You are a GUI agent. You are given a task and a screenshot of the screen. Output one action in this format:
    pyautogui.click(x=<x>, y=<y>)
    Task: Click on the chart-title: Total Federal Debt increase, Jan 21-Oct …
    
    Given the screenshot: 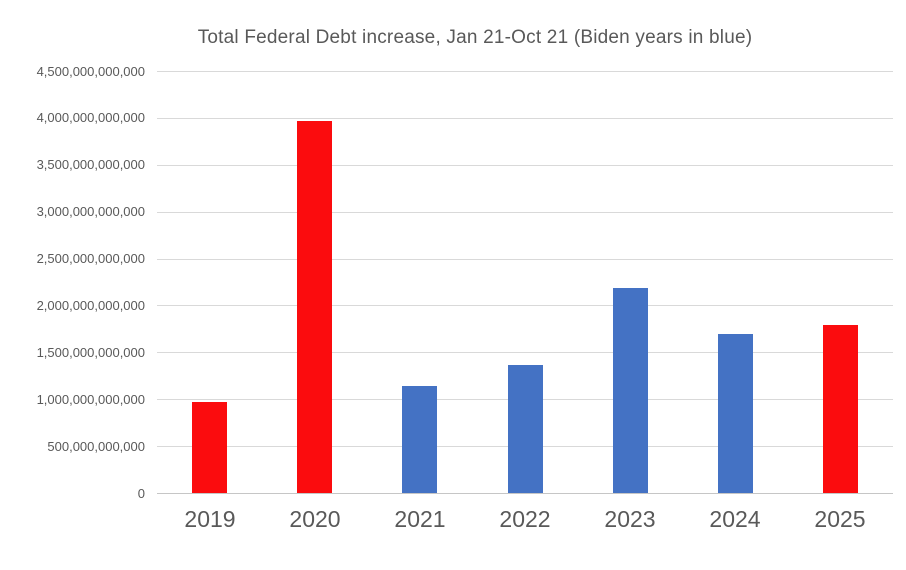 What is the action you would take?
    pyautogui.click(x=475, y=37)
    